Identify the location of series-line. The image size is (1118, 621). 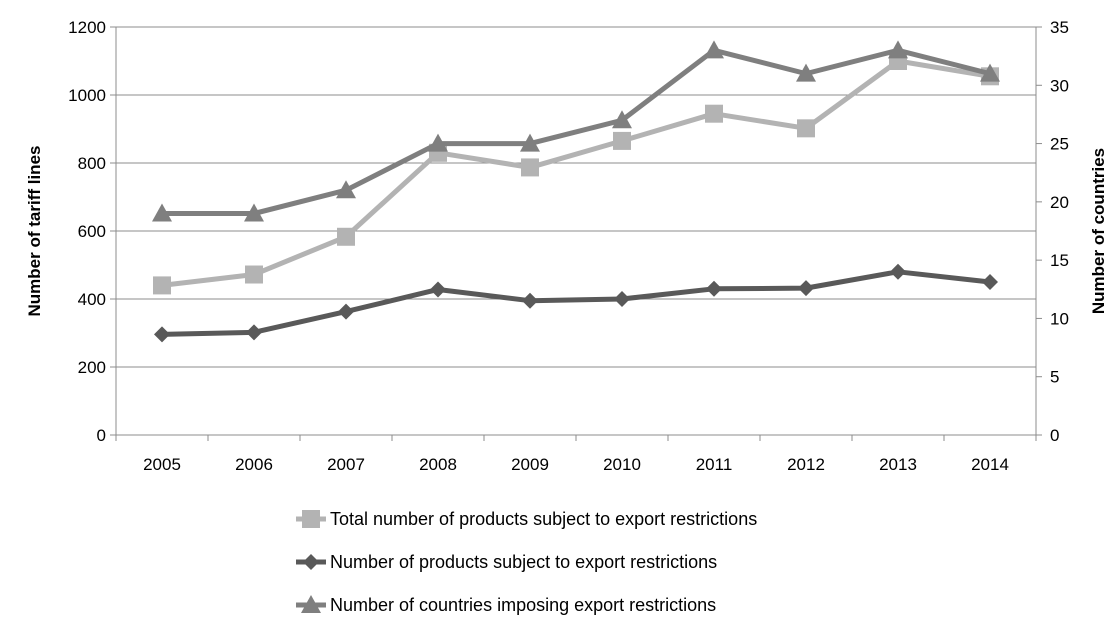
(576, 303).